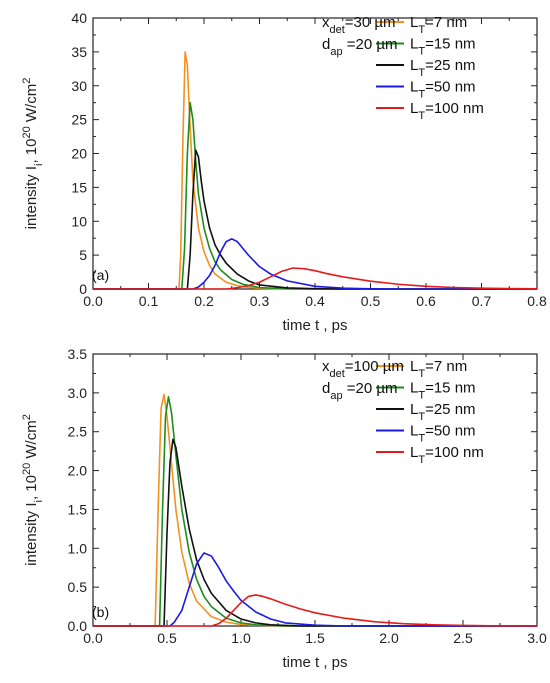  Describe the element at coordinates (79, 18) in the screenshot. I see `y-tick-label: 40` at that location.